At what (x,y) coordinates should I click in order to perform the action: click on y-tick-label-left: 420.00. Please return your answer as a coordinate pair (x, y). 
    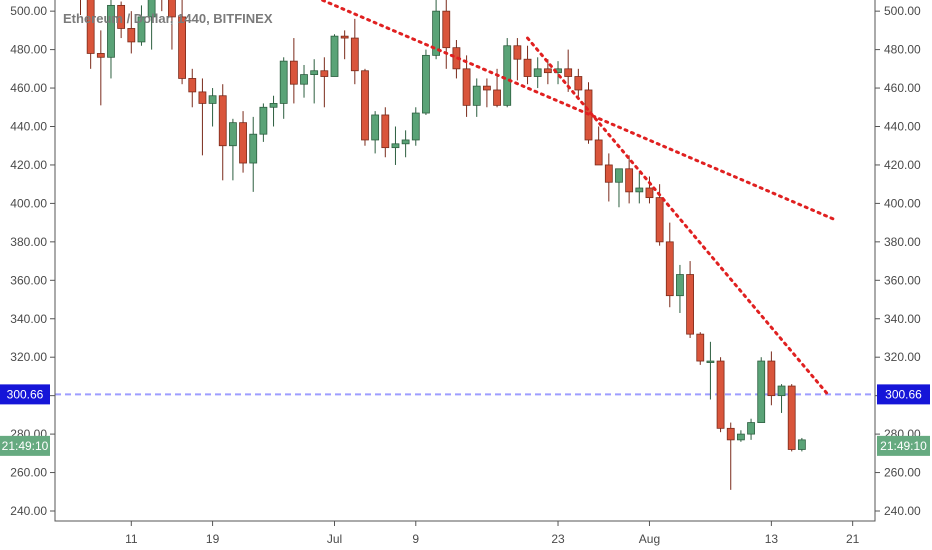
    Looking at the image, I should click on (28, 165).